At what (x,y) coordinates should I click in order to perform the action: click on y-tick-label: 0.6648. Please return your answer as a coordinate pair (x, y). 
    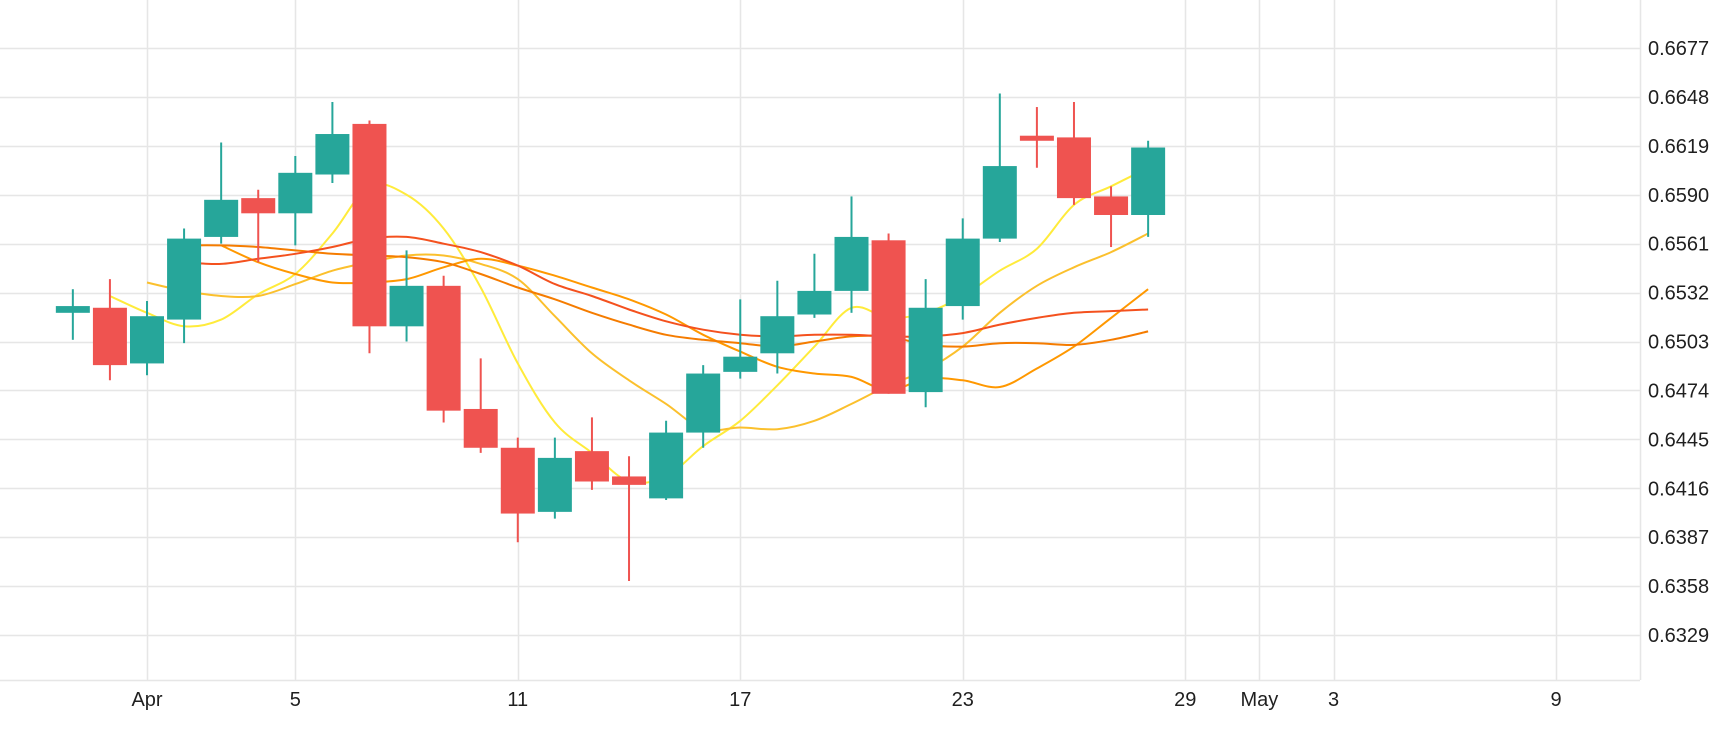
    Looking at the image, I should click on (1678, 98).